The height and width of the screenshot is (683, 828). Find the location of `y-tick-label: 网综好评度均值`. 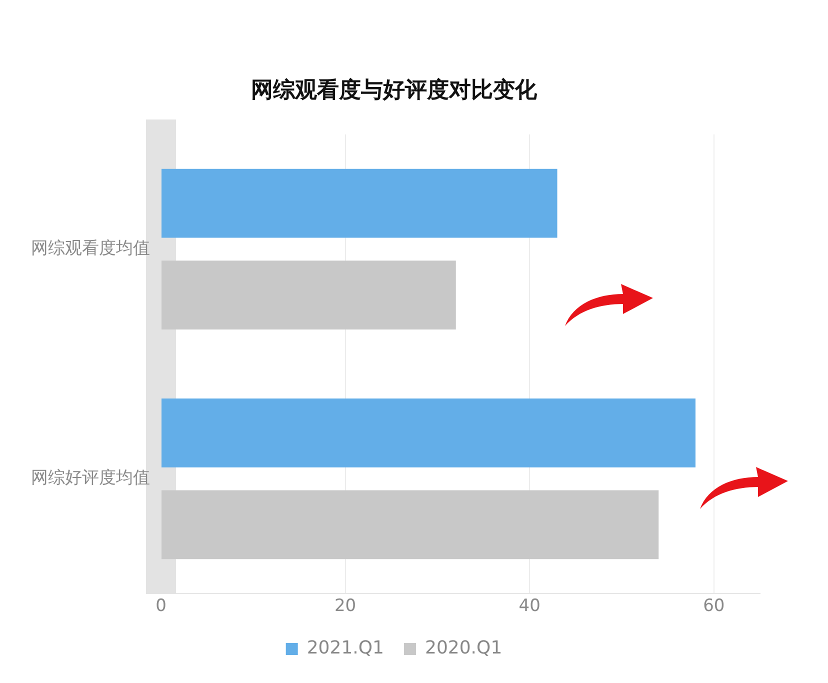

y-tick-label: 网综好评度均值 is located at coordinates (90, 478).